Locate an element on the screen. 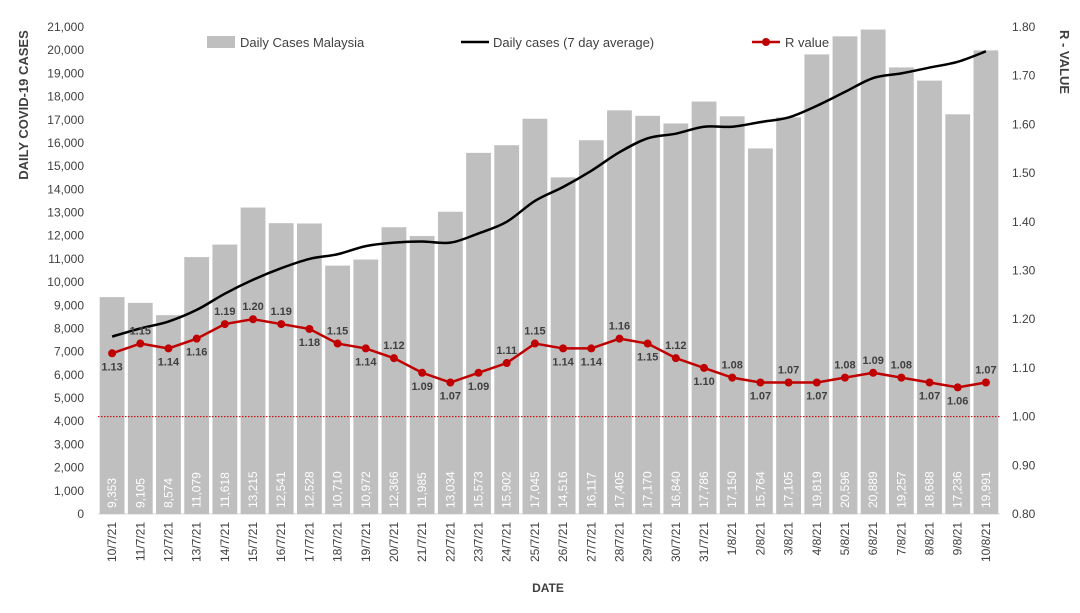 The image size is (1080, 613). x-tick-label: 25/7/21 is located at coordinates (535, 542).